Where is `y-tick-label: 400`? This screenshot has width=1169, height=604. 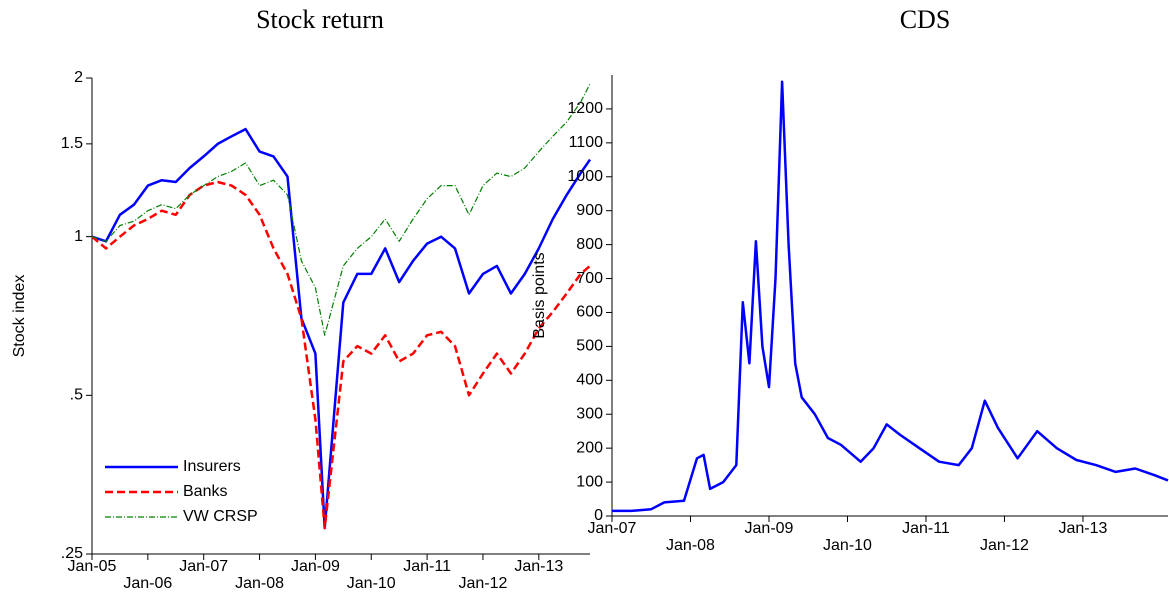 y-tick-label: 400 is located at coordinates (589, 380).